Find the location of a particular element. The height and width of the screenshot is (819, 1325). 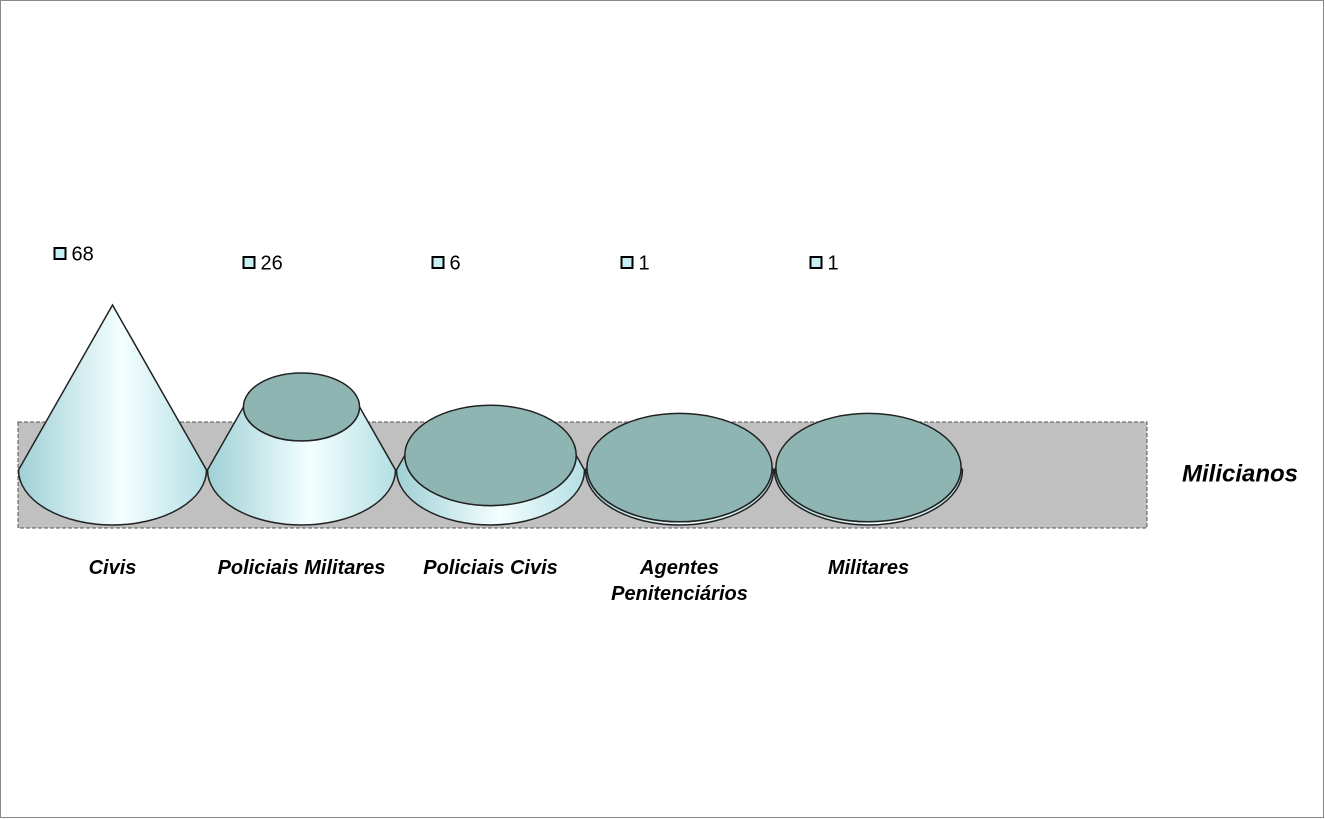

cone-side is located at coordinates (112, 414).